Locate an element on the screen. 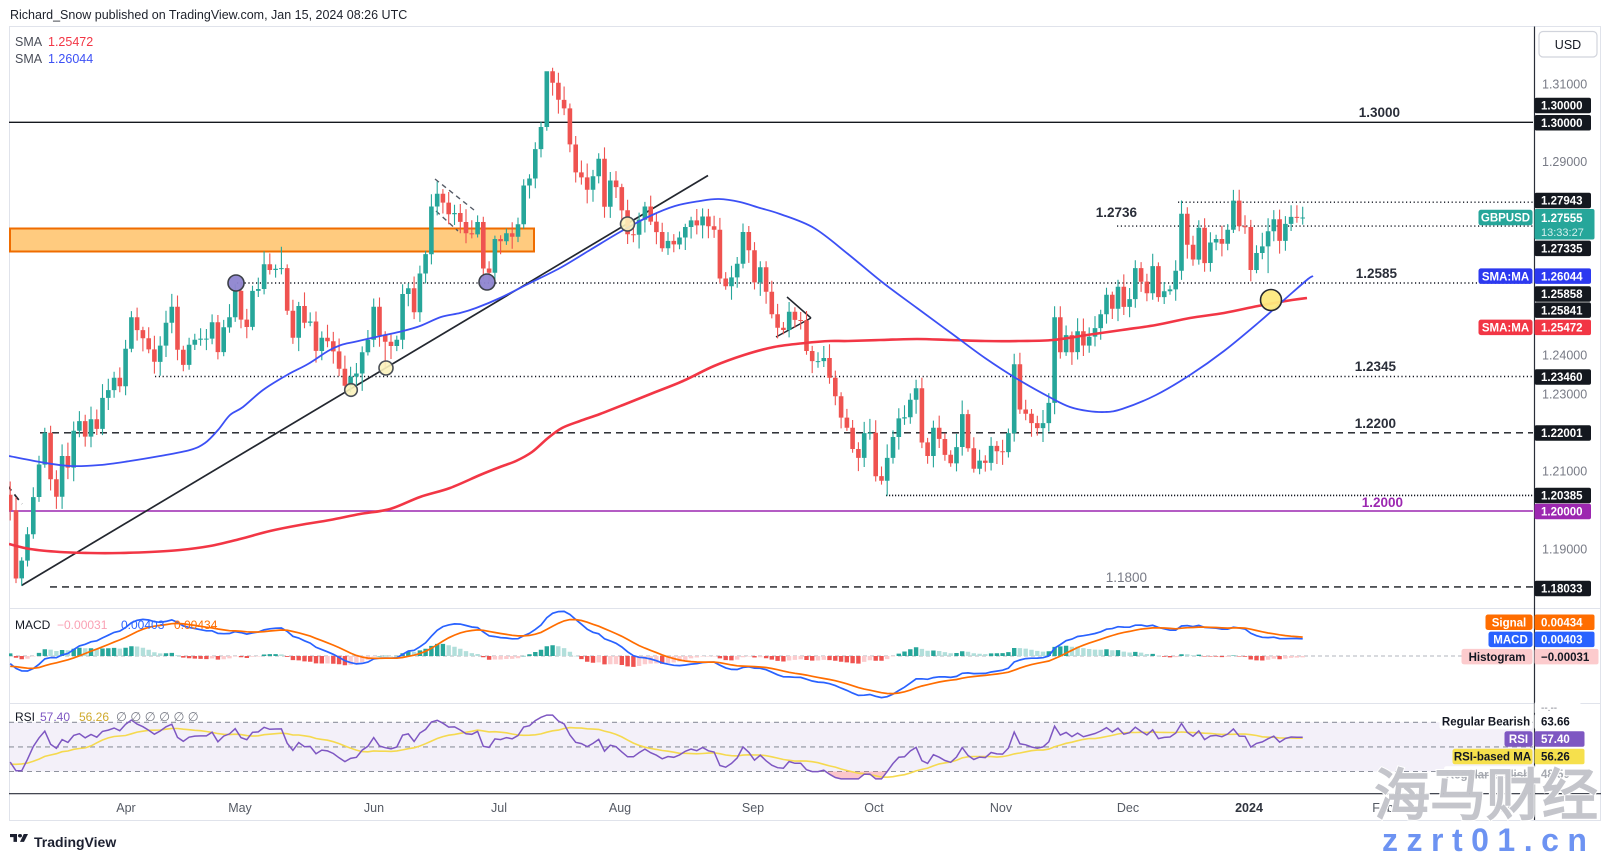 This screenshot has width=1610, height=857. svg-text: 海马财经 is located at coordinates (1486, 795).